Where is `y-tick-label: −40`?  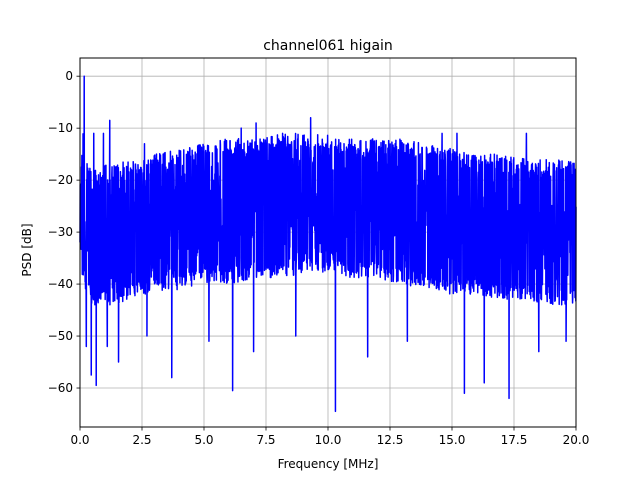 y-tick-label: −40 is located at coordinates (60, 284).